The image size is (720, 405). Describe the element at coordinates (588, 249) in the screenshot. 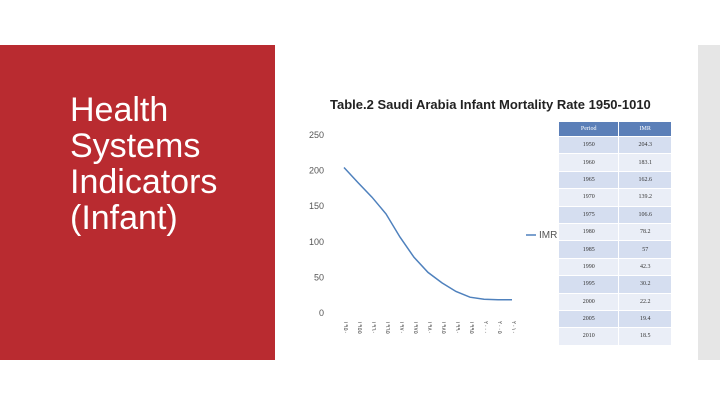

I see `table-cell: 1985` at that location.